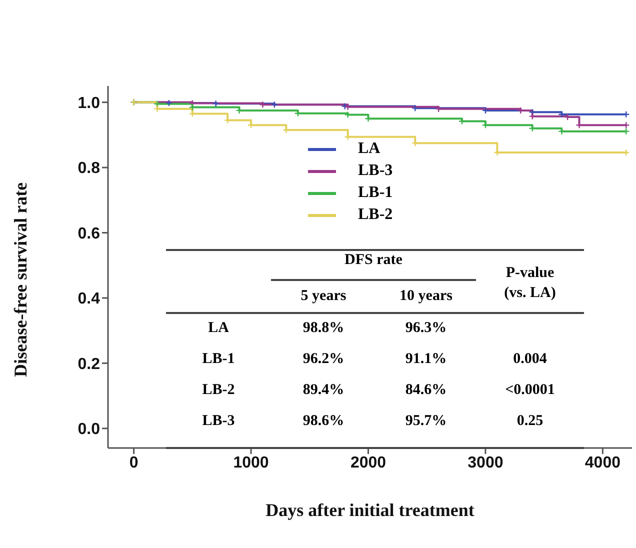 This screenshot has width=636, height=548. Describe the element at coordinates (324, 296) in the screenshot. I see `annotation: 5 years` at that location.